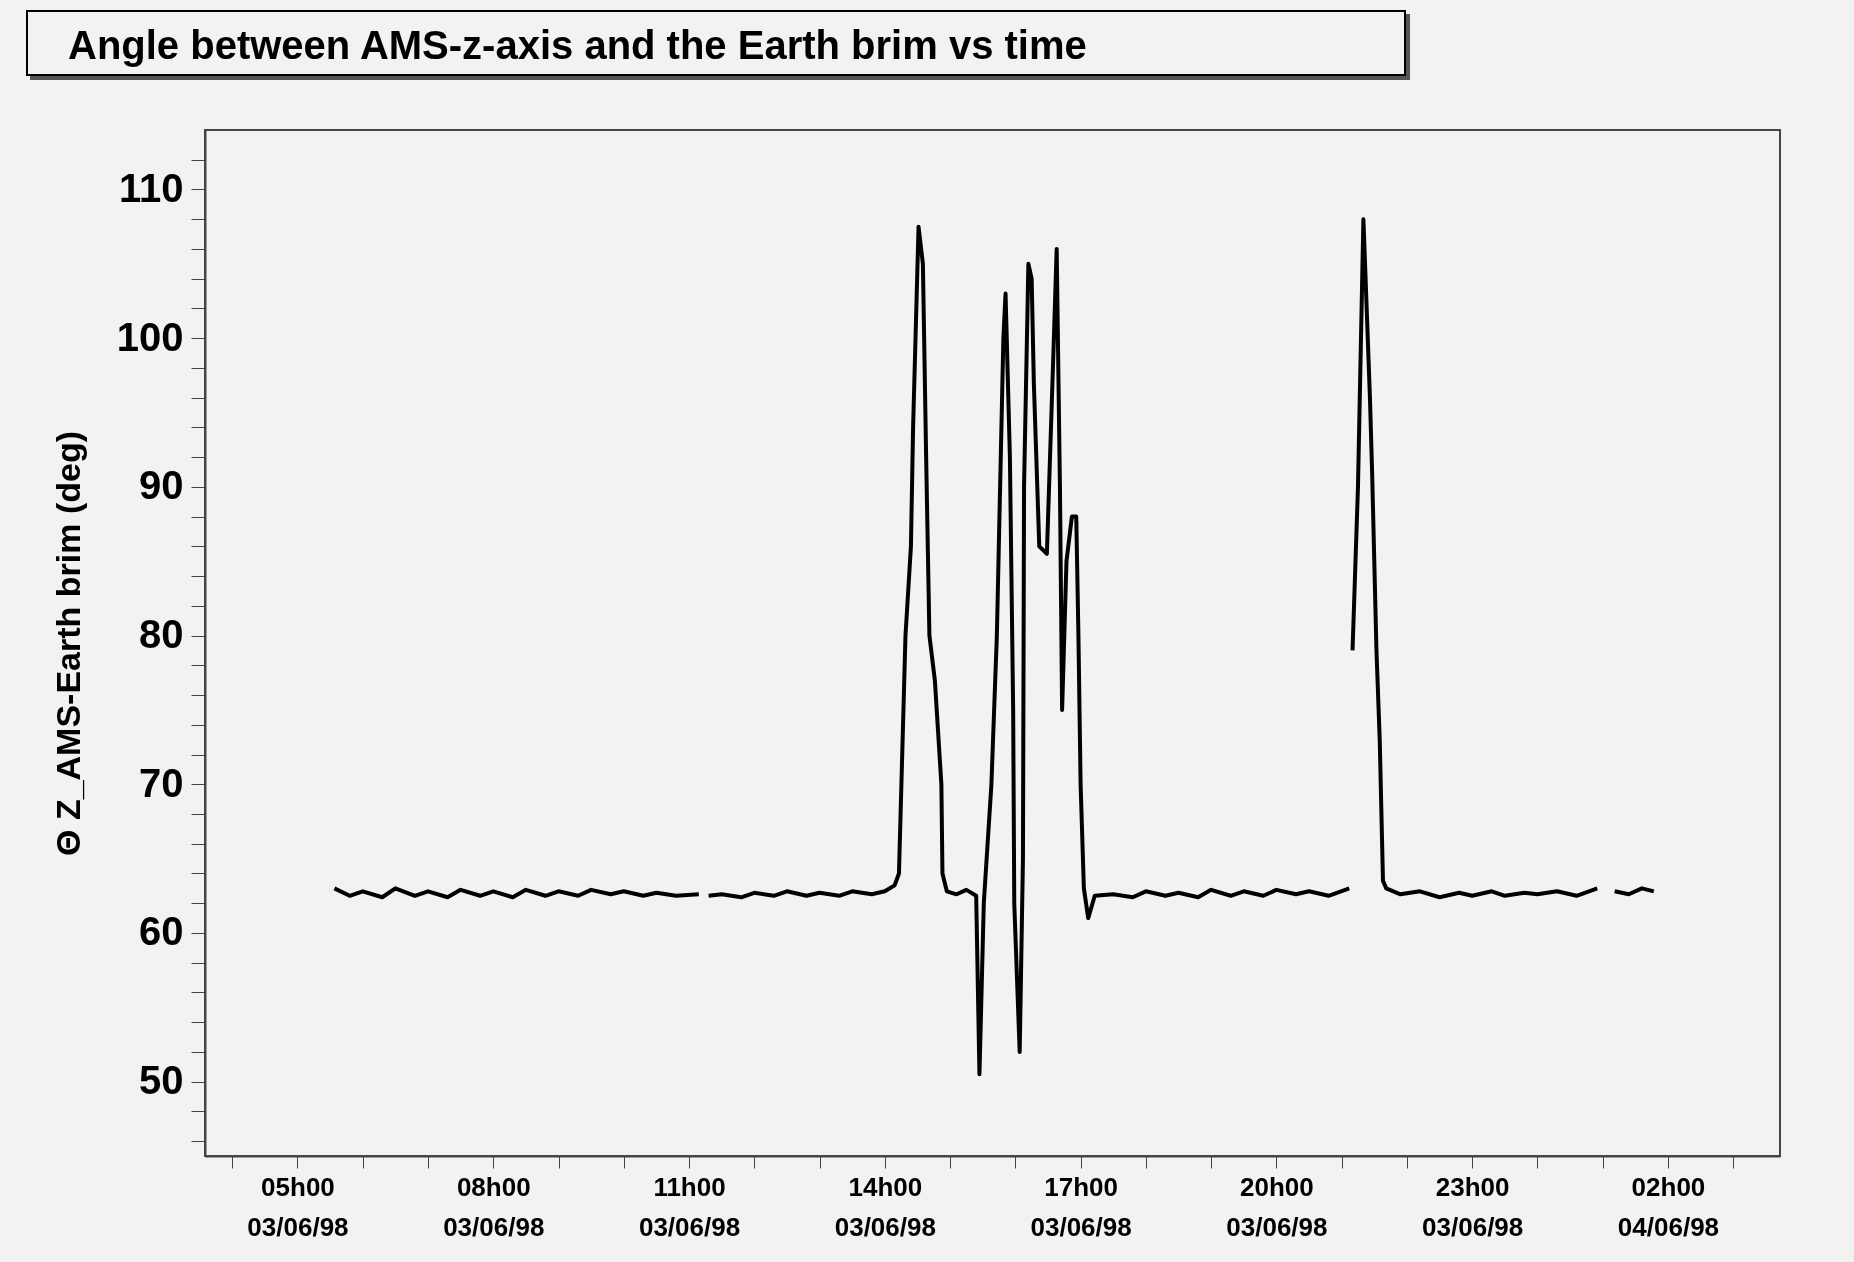  What do you see at coordinates (885, 1206) in the screenshot?
I see `x-tick-label: 14h00 03/06/98` at bounding box center [885, 1206].